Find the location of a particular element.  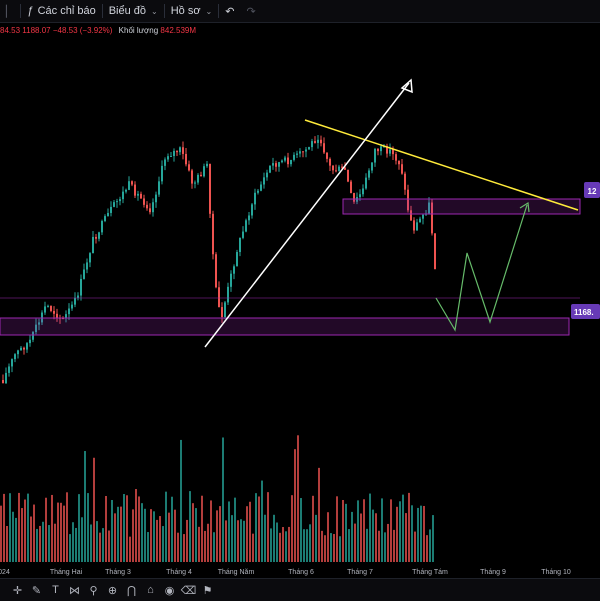

undo-button: ↶ is located at coordinates (229, 11).